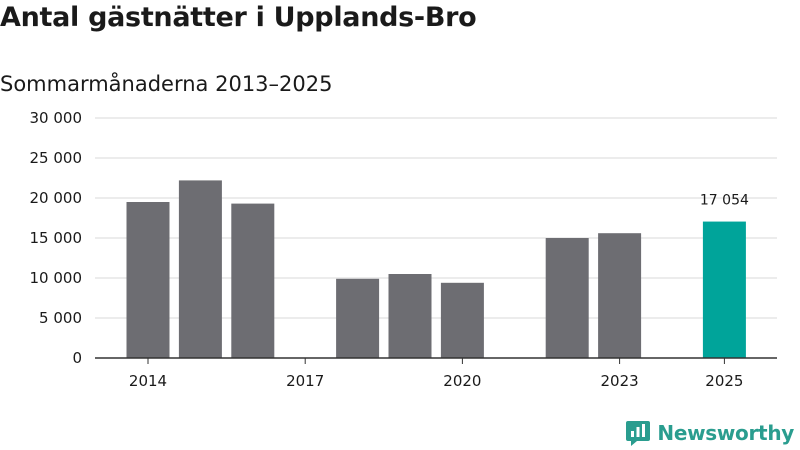  I want to click on x-tick-label: 2014, so click(148, 381).